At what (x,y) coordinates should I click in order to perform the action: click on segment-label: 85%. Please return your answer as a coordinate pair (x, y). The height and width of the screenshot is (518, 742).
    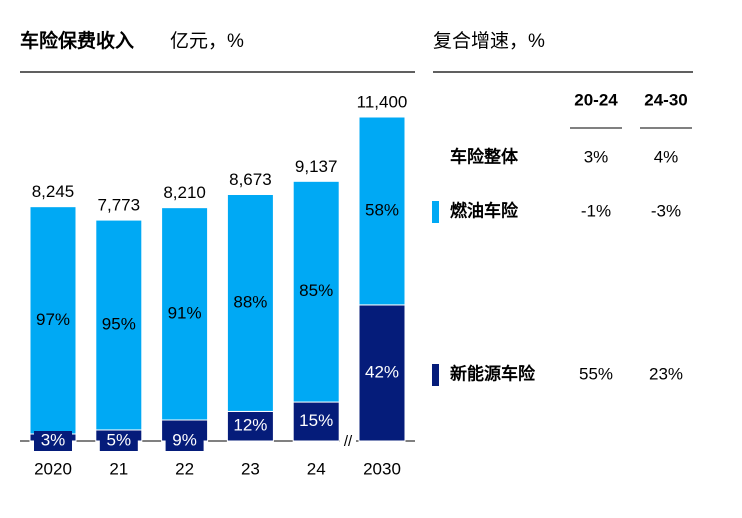
    Looking at the image, I should click on (316, 290).